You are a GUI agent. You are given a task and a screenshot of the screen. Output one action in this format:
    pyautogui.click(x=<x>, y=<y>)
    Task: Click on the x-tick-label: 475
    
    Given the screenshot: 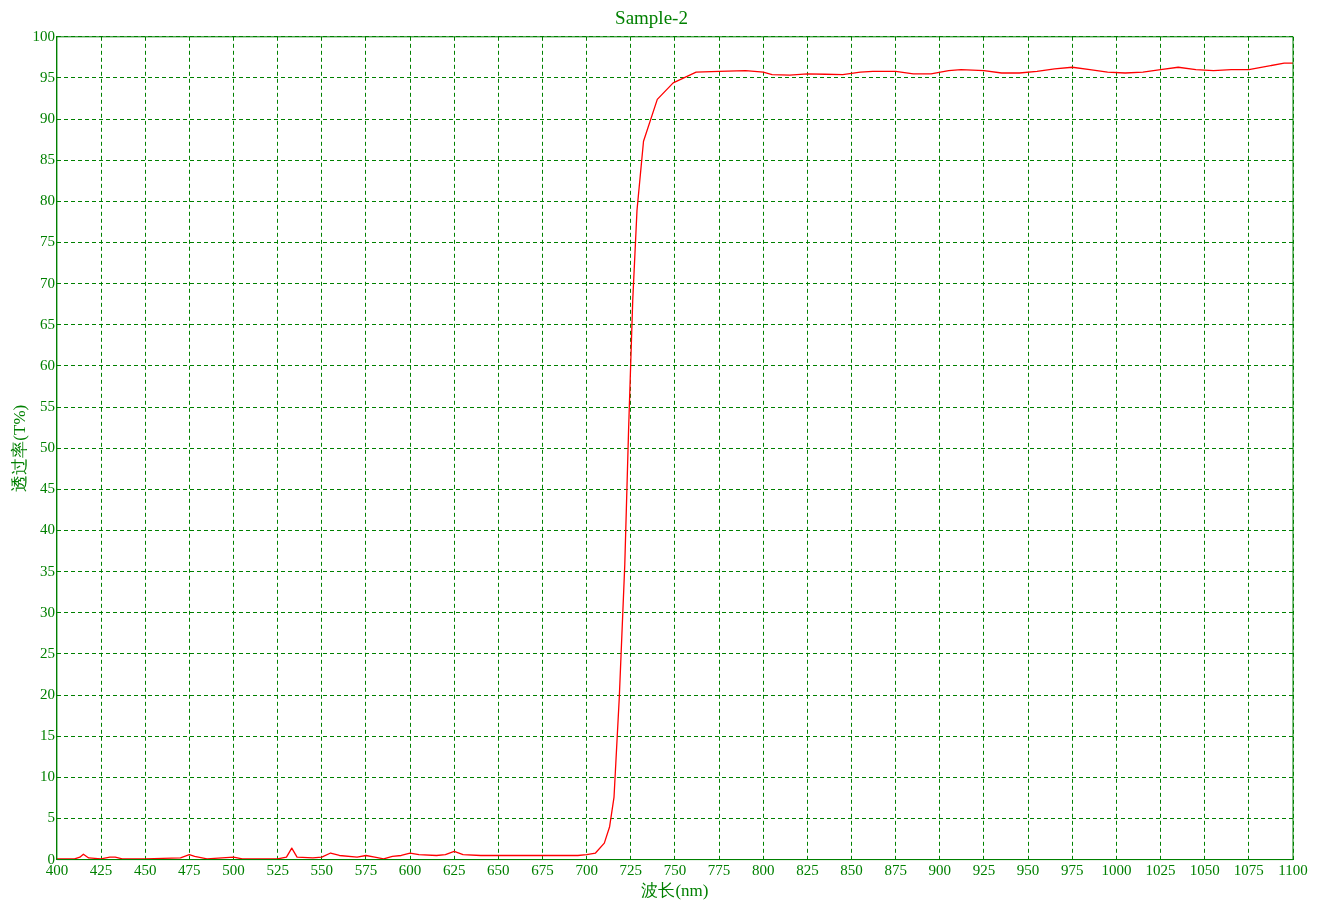 What is the action you would take?
    pyautogui.click(x=189, y=869)
    